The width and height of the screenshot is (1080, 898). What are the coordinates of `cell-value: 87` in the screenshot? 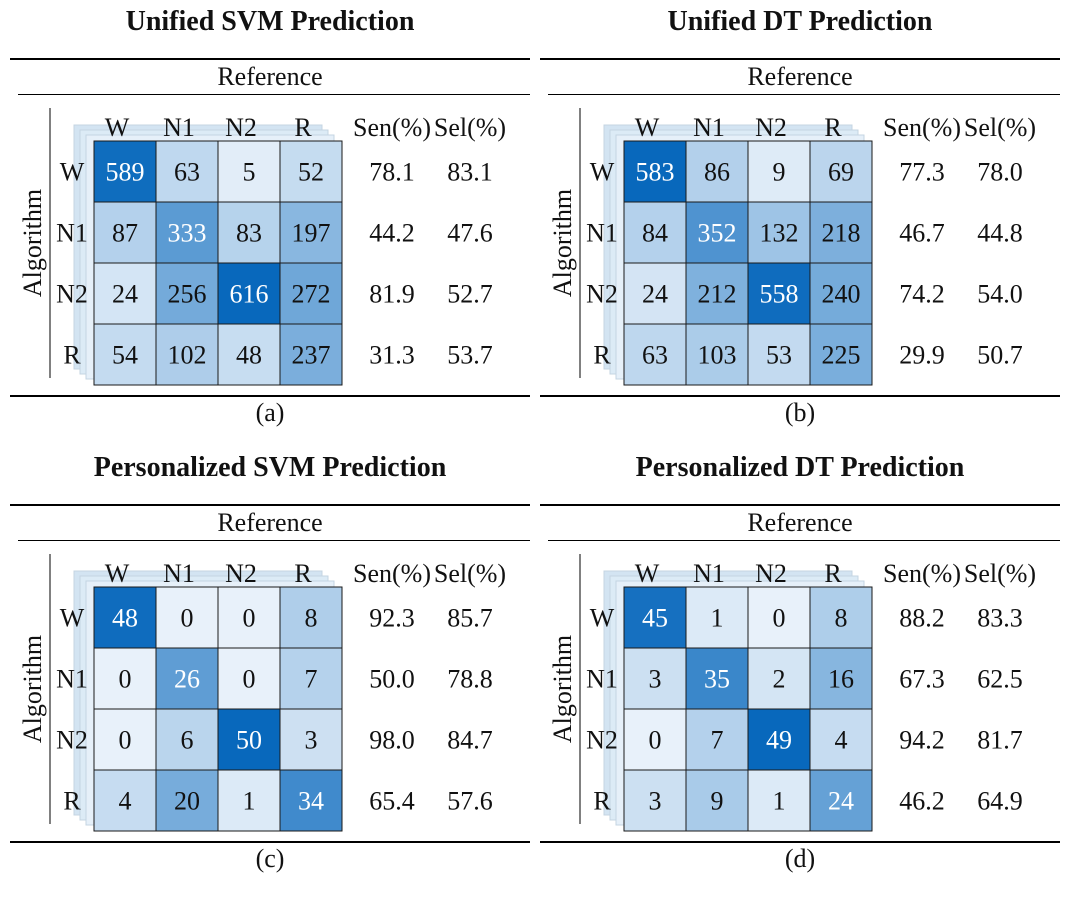 It's located at (125, 233).